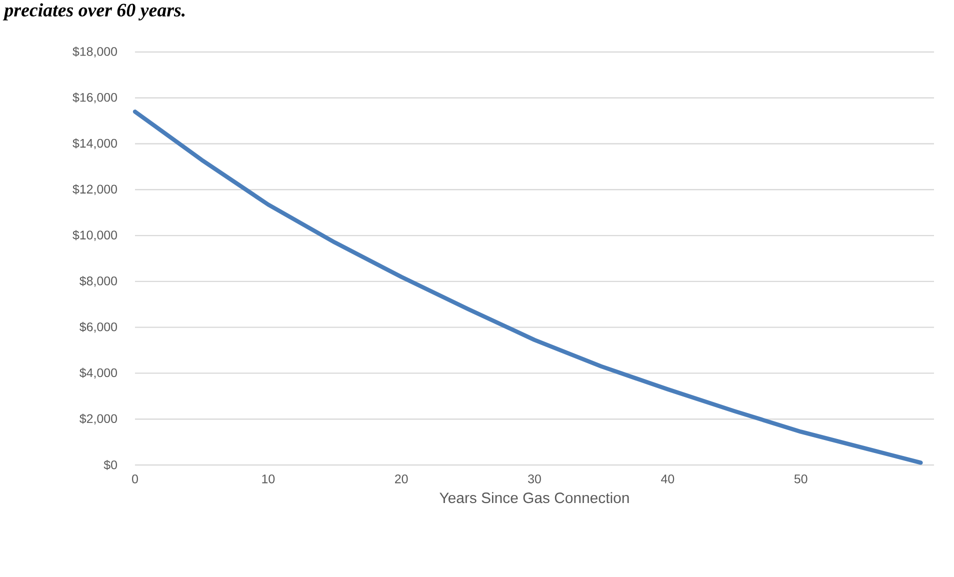 Image resolution: width=954 pixels, height=577 pixels. What do you see at coordinates (401, 479) in the screenshot?
I see `x-tick-label: 20` at bounding box center [401, 479].